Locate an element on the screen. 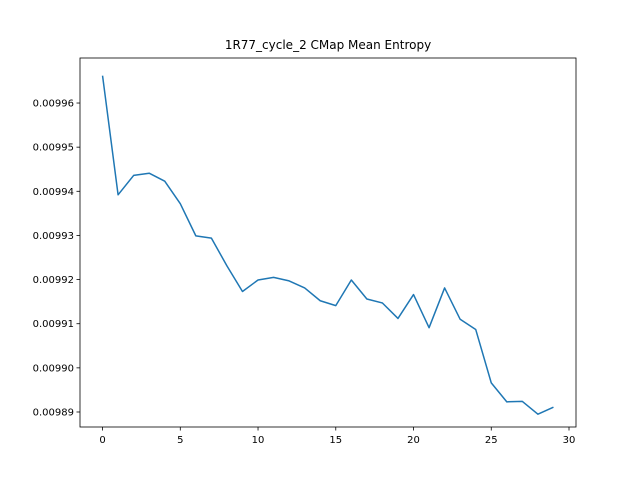  y-tick-label: 0.00995 is located at coordinates (53, 148).